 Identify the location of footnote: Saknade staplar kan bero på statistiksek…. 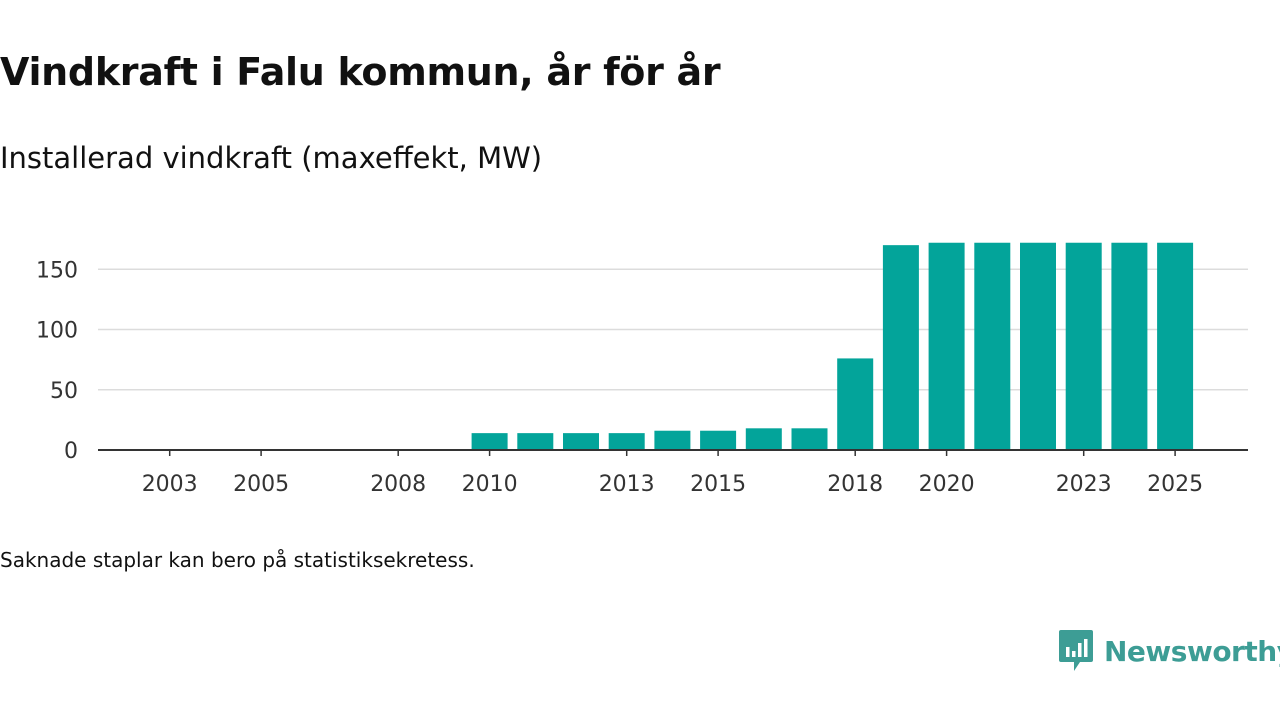
(237, 560).